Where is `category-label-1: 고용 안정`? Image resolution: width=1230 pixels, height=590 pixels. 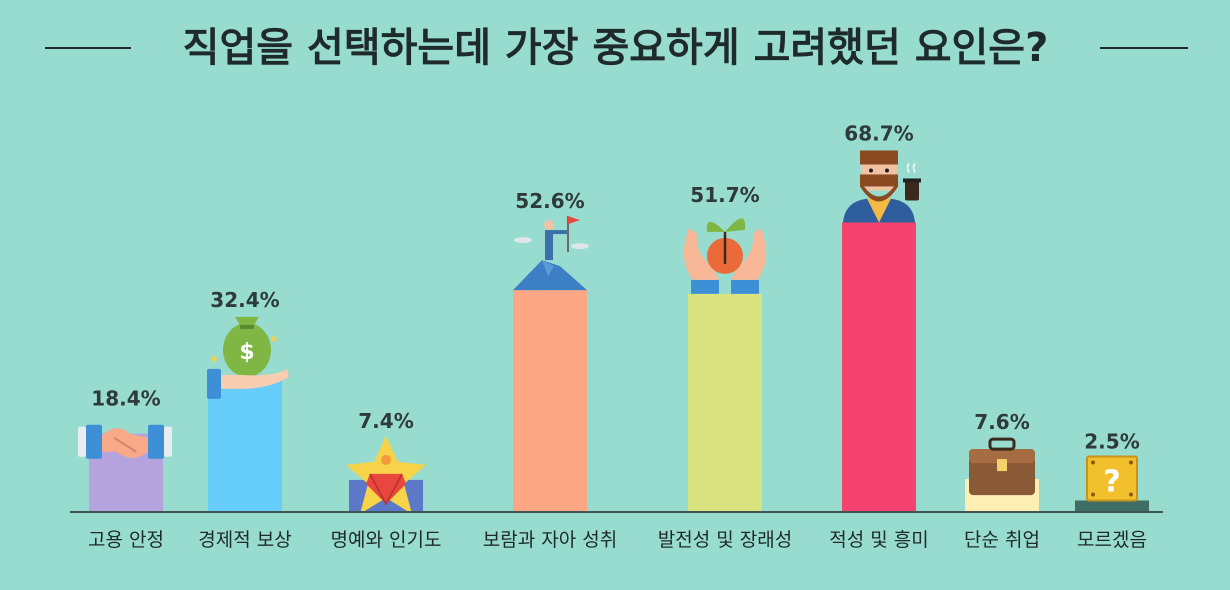 category-label-1: 고용 안정 is located at coordinates (126, 540).